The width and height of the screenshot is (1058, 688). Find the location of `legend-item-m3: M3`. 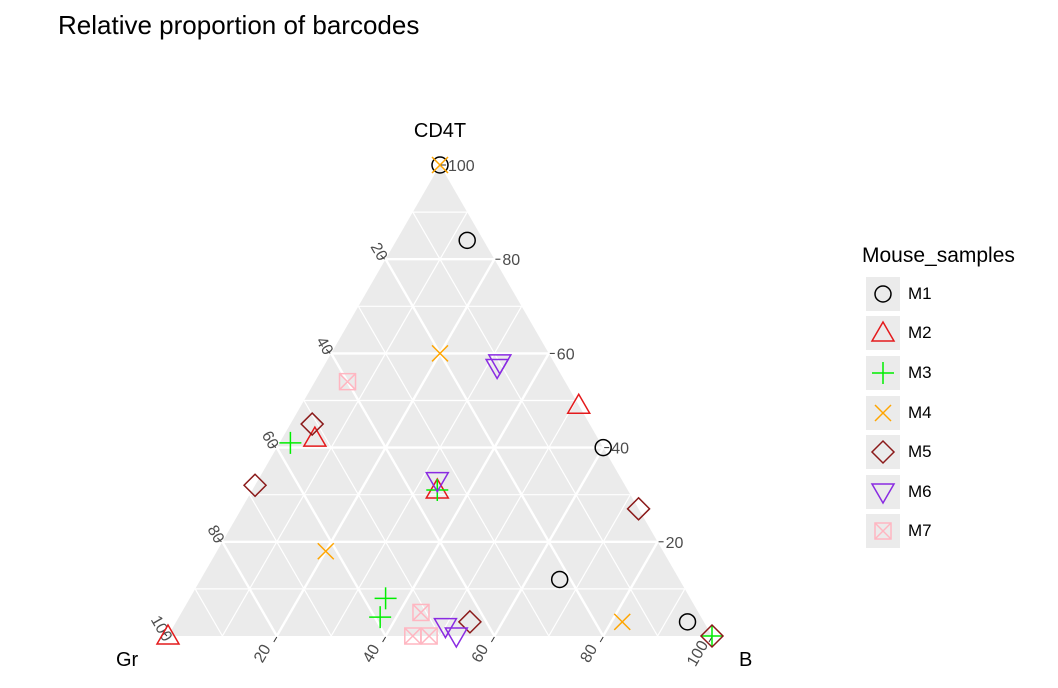

legend-item-m3: M3 is located at coordinates (938, 373).